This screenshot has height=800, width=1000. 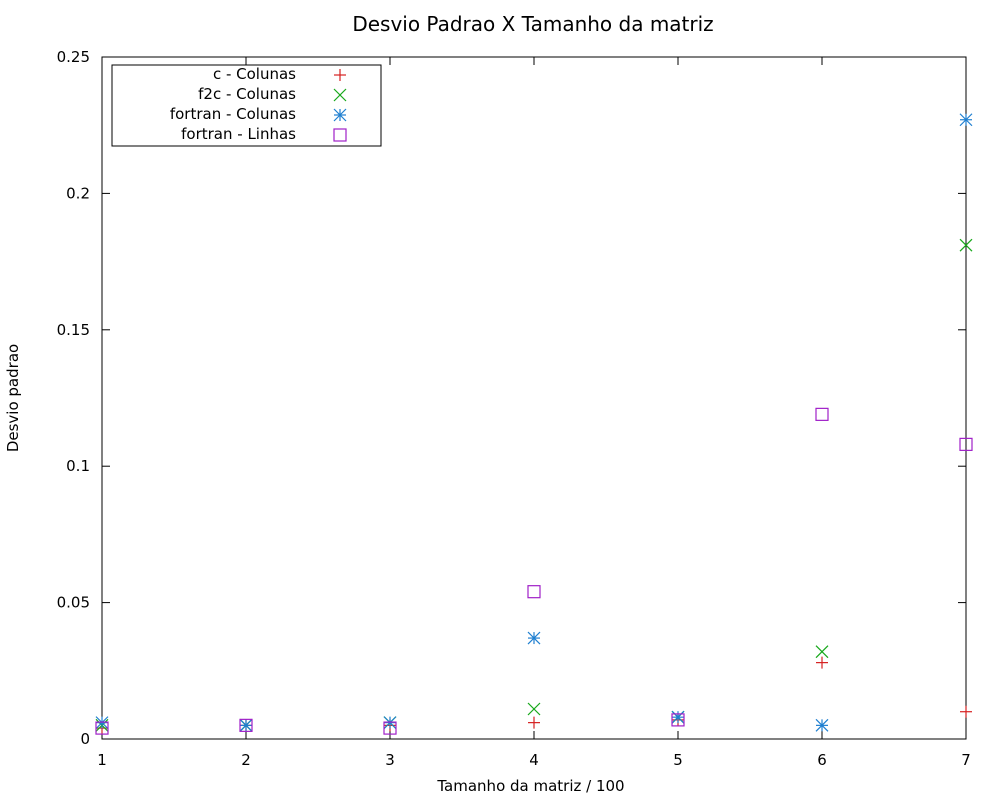 I want to click on legend-entry-label: fortran - Colunas, so click(x=233, y=114).